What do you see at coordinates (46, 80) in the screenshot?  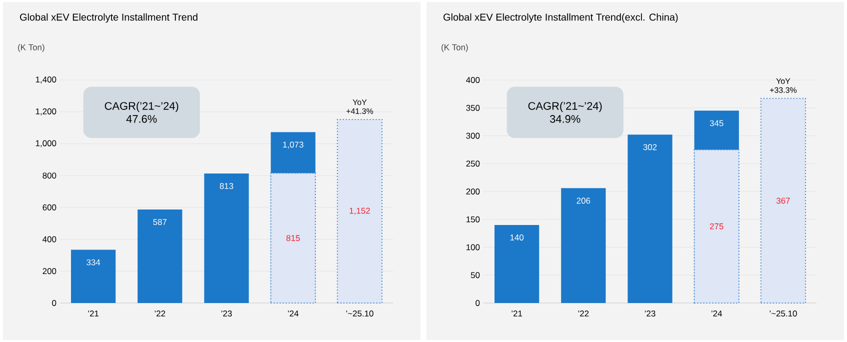 I see `y-tick-label: 1,400` at bounding box center [46, 80].